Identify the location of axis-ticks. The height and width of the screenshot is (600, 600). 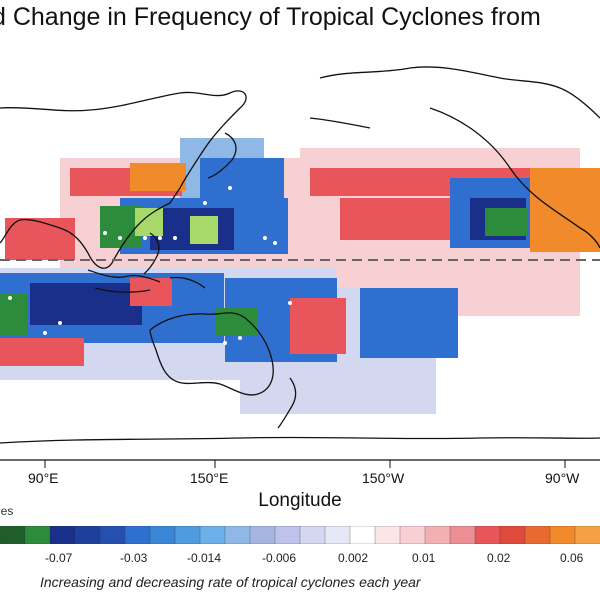
(300, 463).